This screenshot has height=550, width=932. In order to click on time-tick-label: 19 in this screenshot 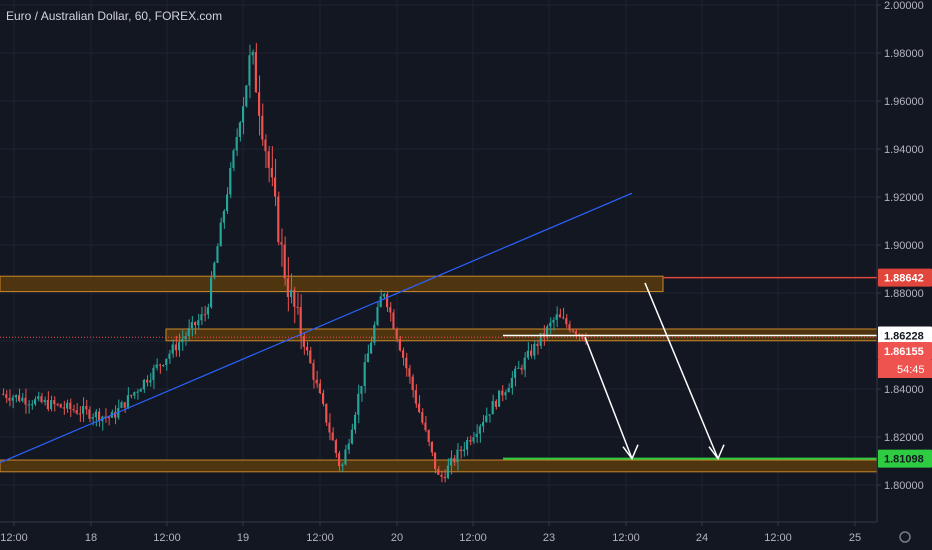, I will do `click(243, 538)`.